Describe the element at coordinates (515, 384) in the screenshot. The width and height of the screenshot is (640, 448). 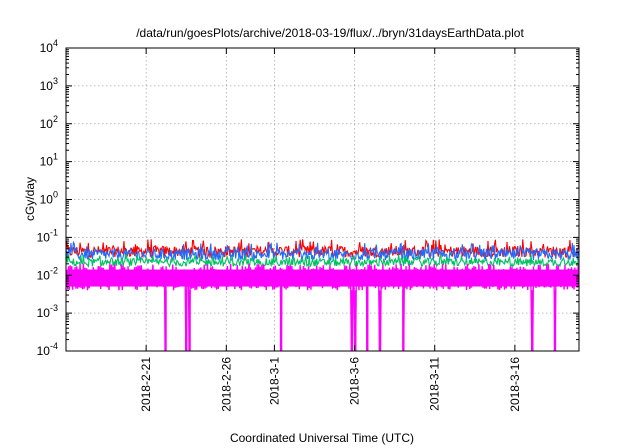
I see `x-tick-label: 2018-3-16` at that location.